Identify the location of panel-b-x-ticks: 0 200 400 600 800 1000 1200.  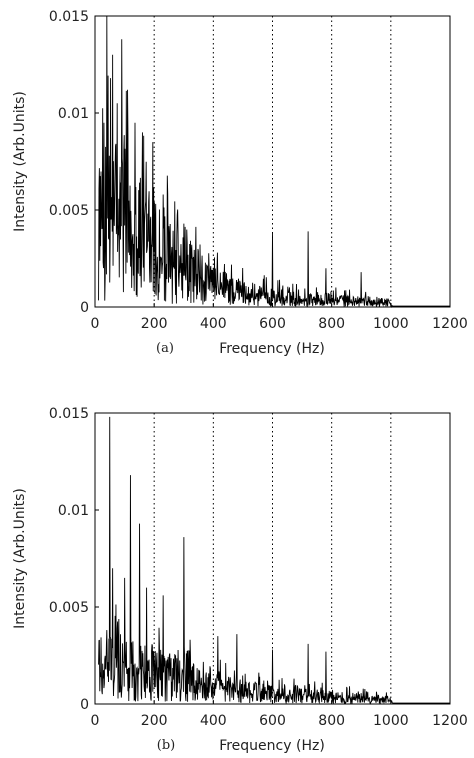
(279, 714).